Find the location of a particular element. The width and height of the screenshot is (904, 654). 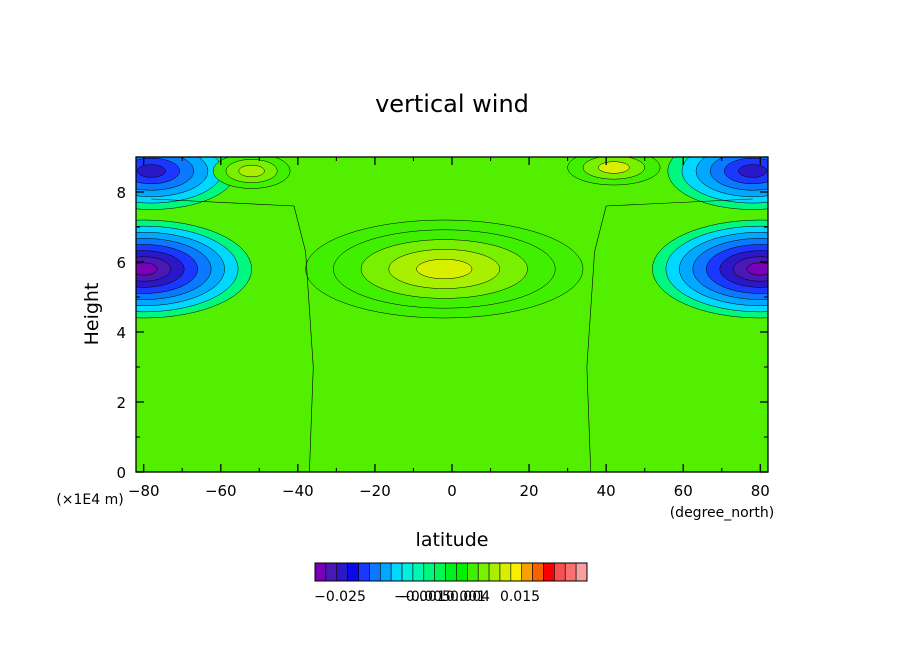

x-tick-label: −80 is located at coordinates (144, 491).